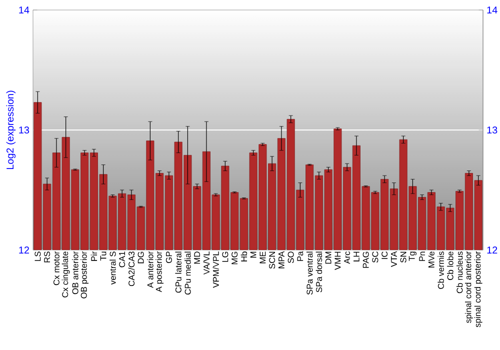 This screenshot has height=350, width=500. Describe the element at coordinates (431, 260) in the screenshot. I see `x-tick-label: MVe` at that location.